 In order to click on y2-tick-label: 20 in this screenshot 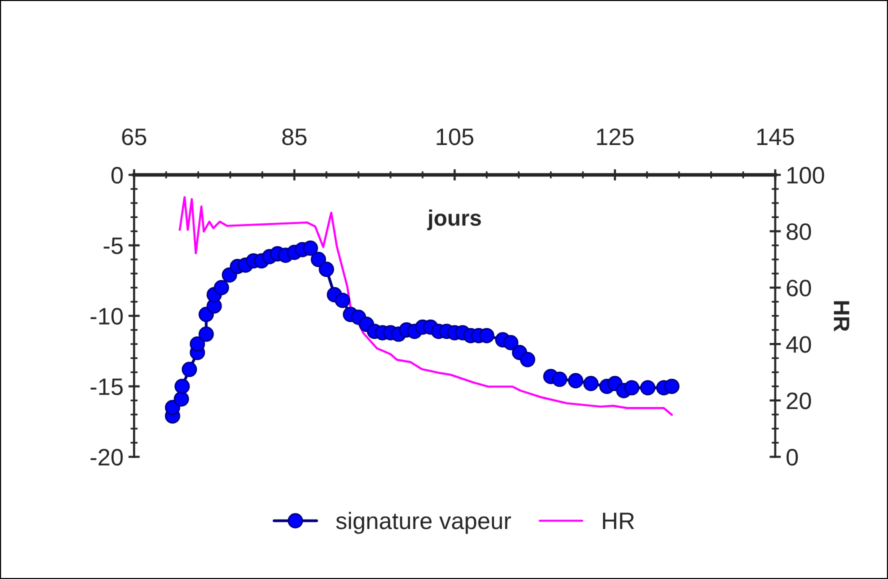, I will do `click(798, 401)`.